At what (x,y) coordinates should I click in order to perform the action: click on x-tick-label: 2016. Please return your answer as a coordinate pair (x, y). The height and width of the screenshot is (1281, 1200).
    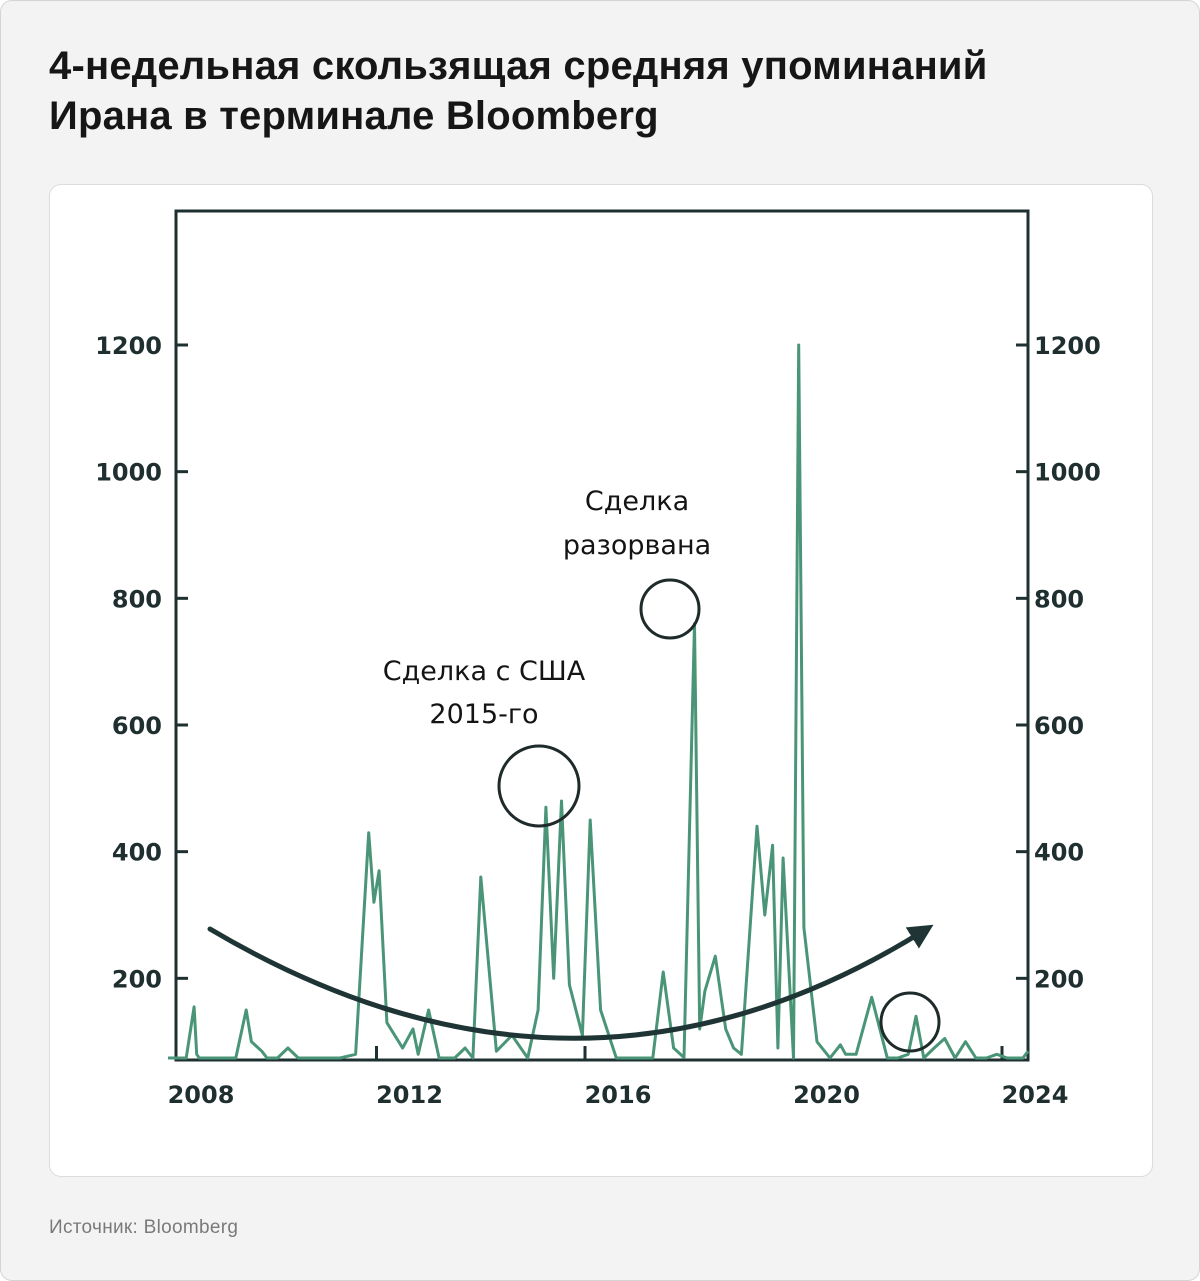
    Looking at the image, I should click on (618, 1095).